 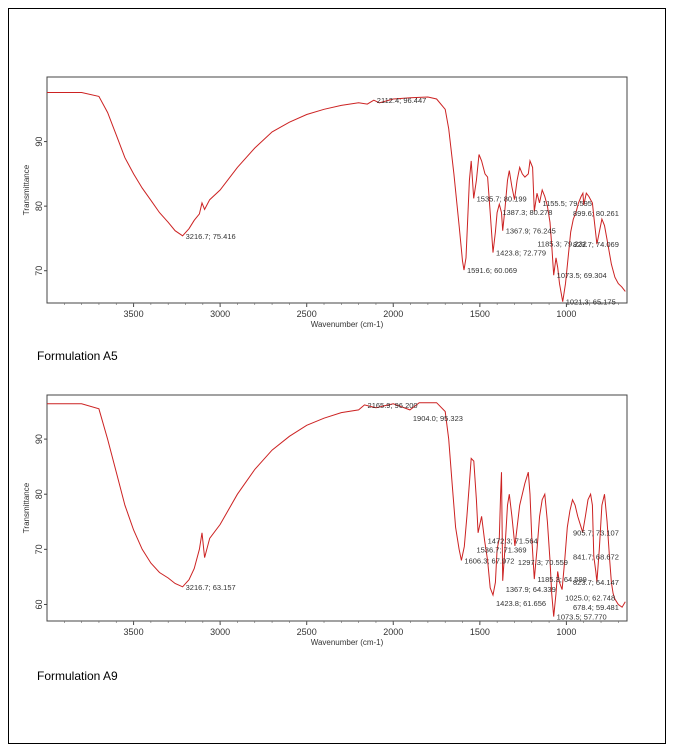 I want to click on peak-label: 1387.3; 80.278, so click(x=527, y=212).